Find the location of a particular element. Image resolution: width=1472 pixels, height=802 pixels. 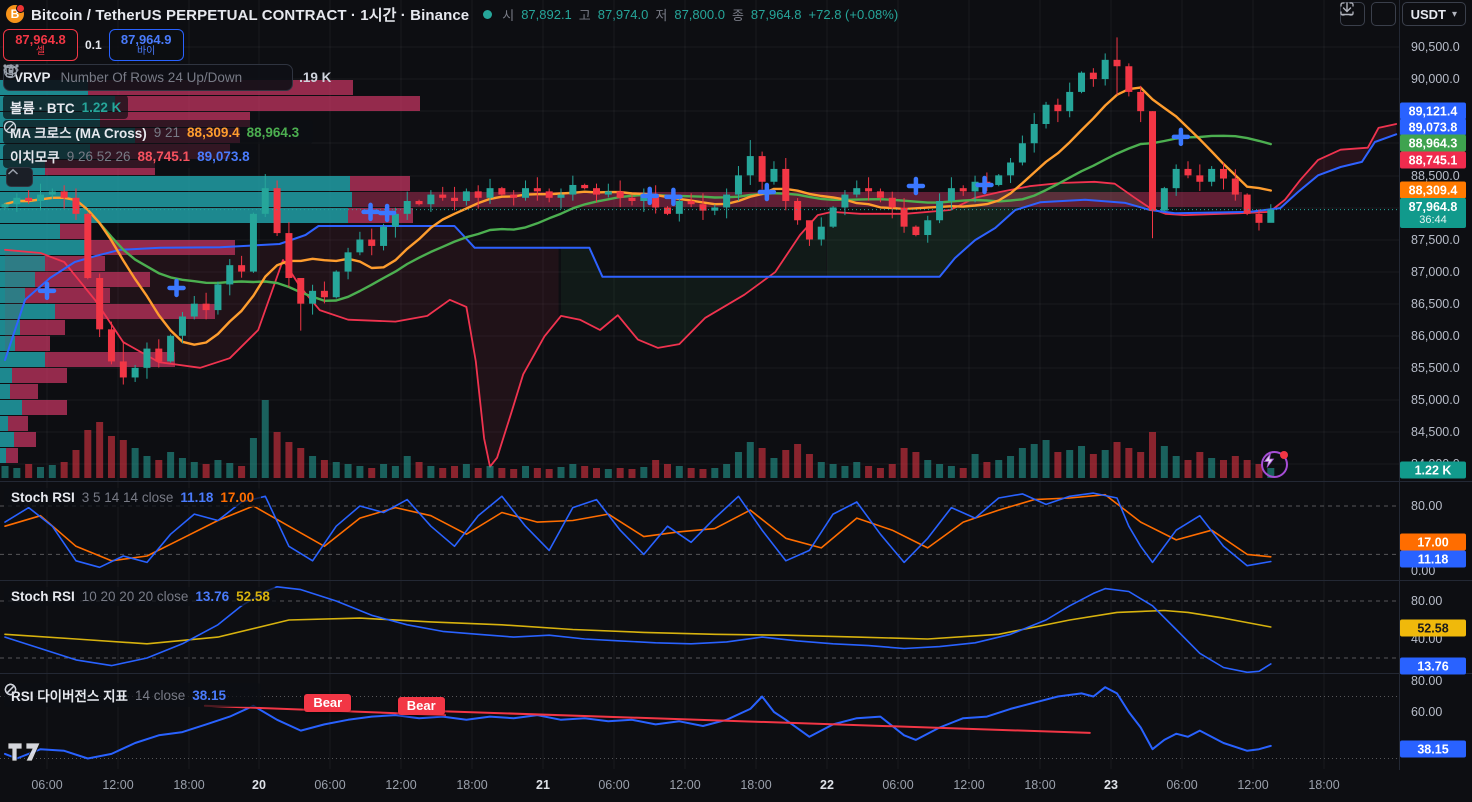

ma-cross-params: 9 21 is located at coordinates (167, 132).